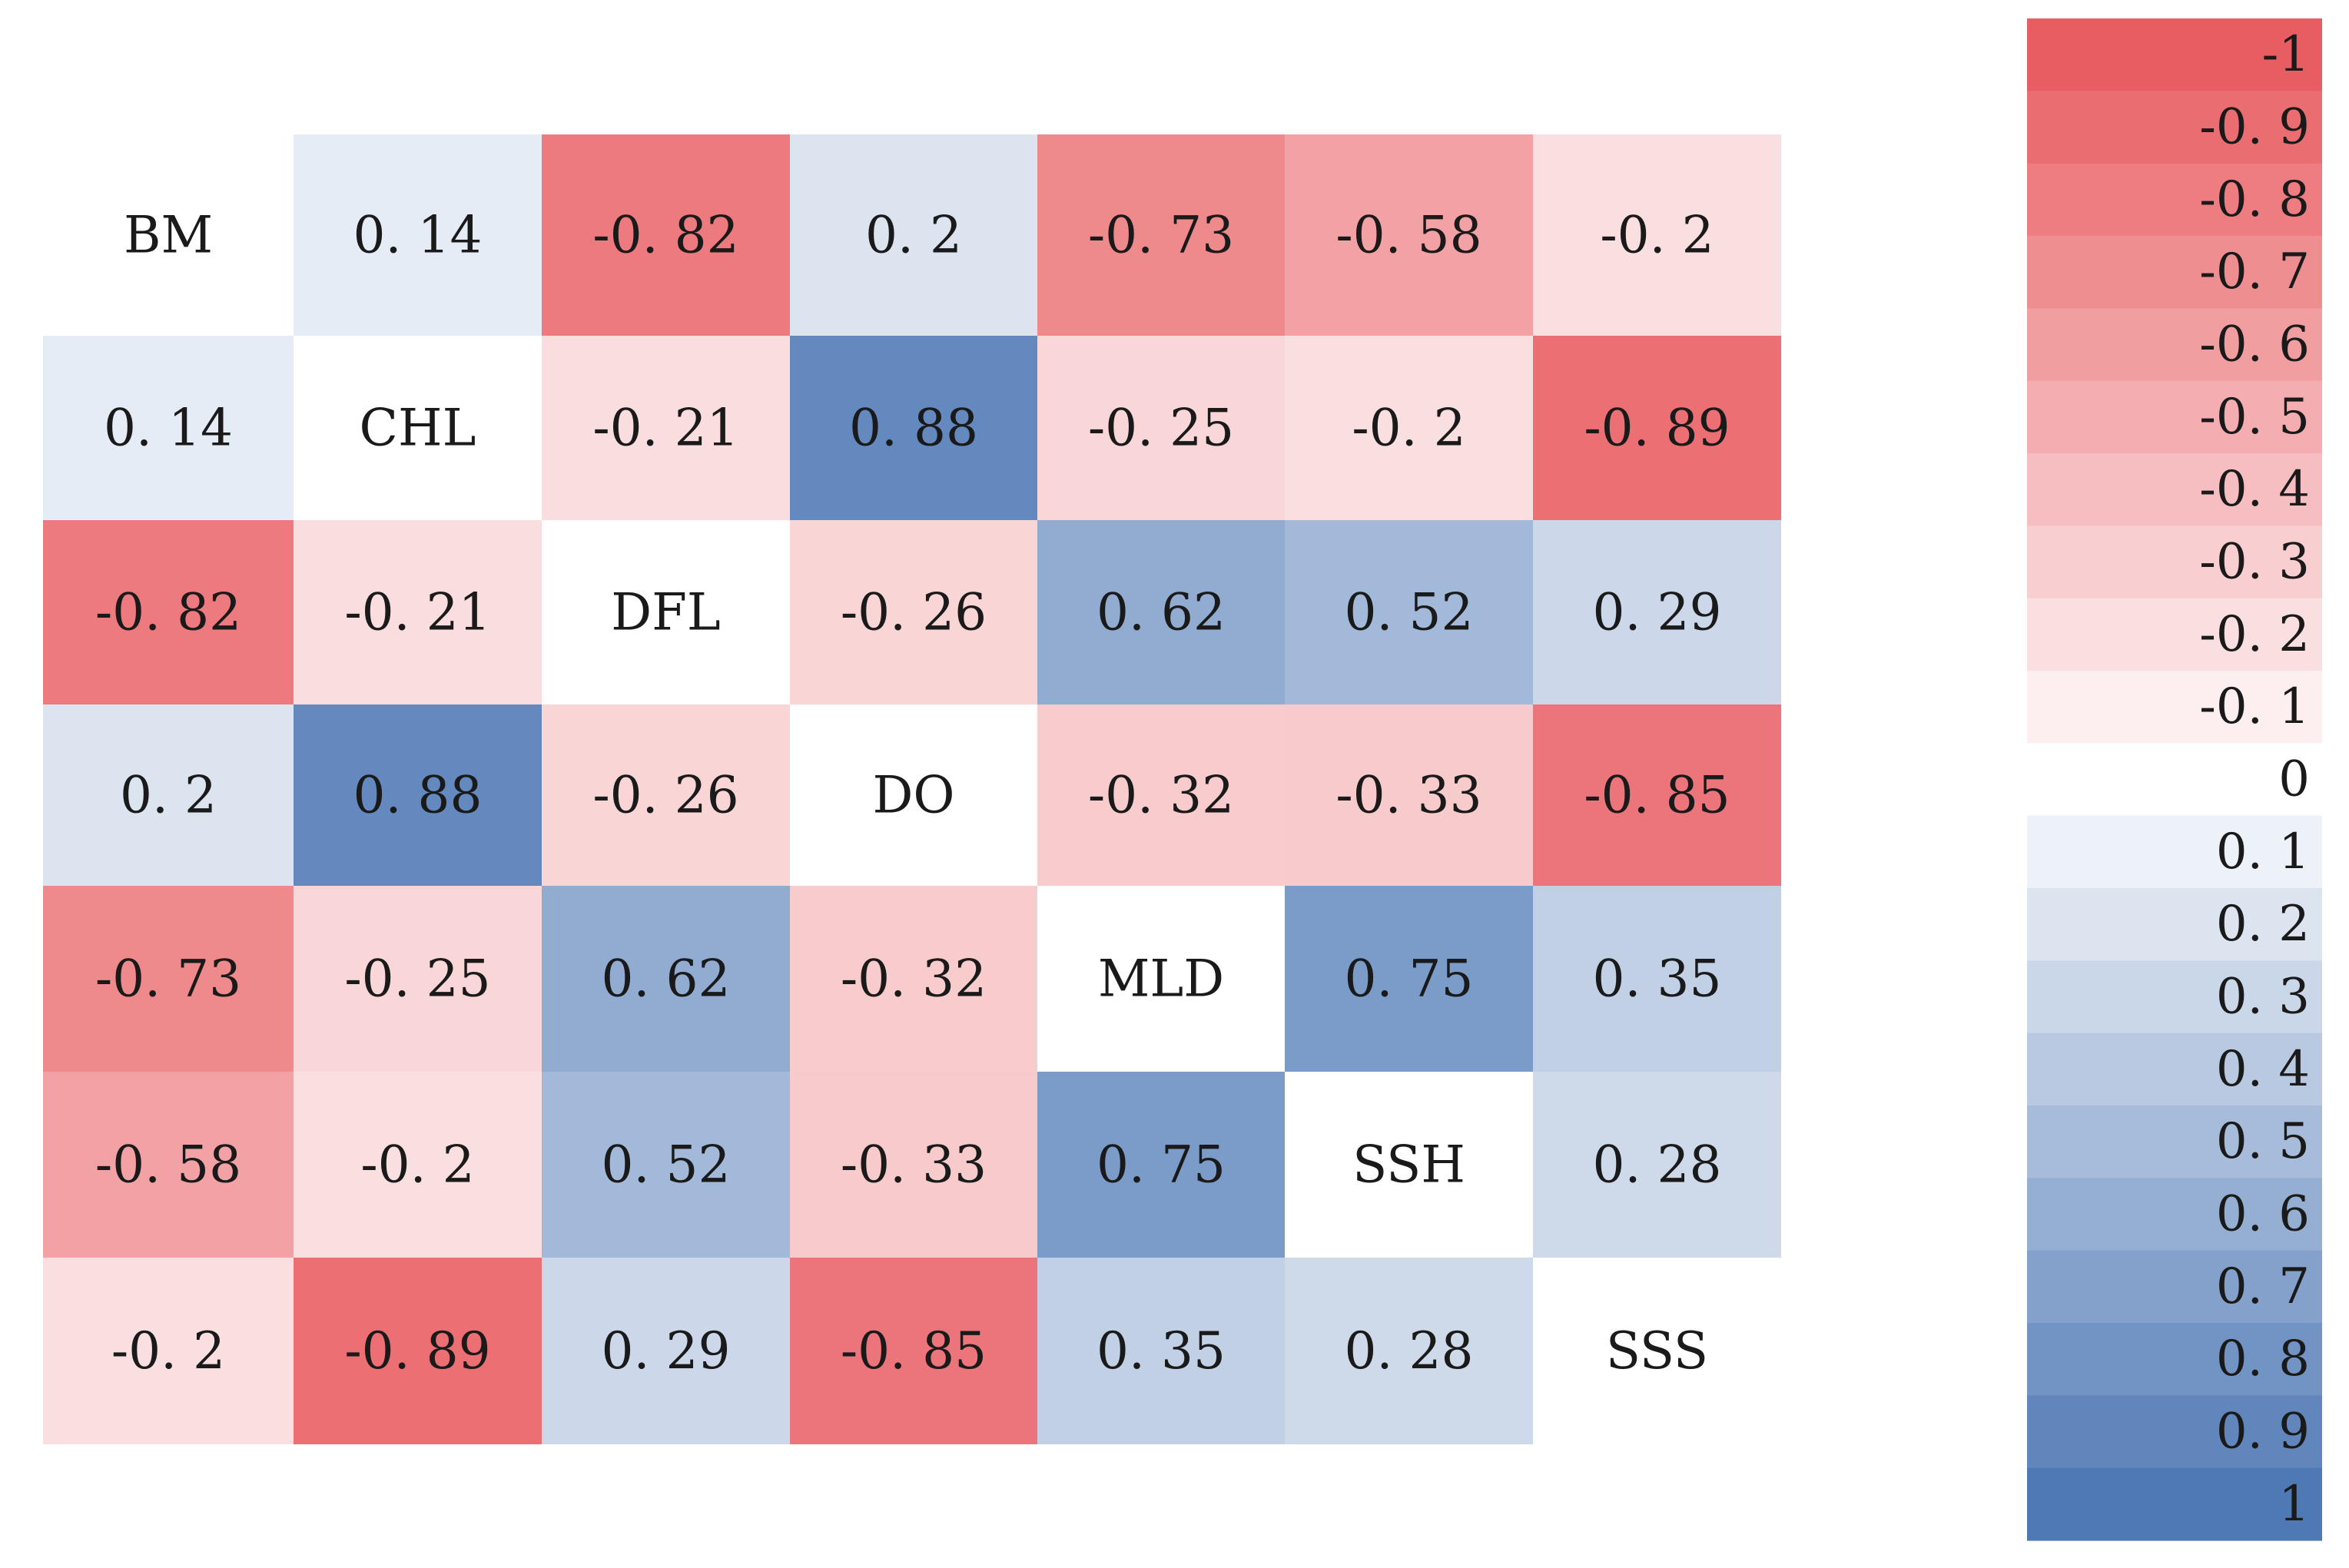 The width and height of the screenshot is (2349, 1568). I want to click on cell-value-label-r3-c2: -0. 26, so click(665, 795).